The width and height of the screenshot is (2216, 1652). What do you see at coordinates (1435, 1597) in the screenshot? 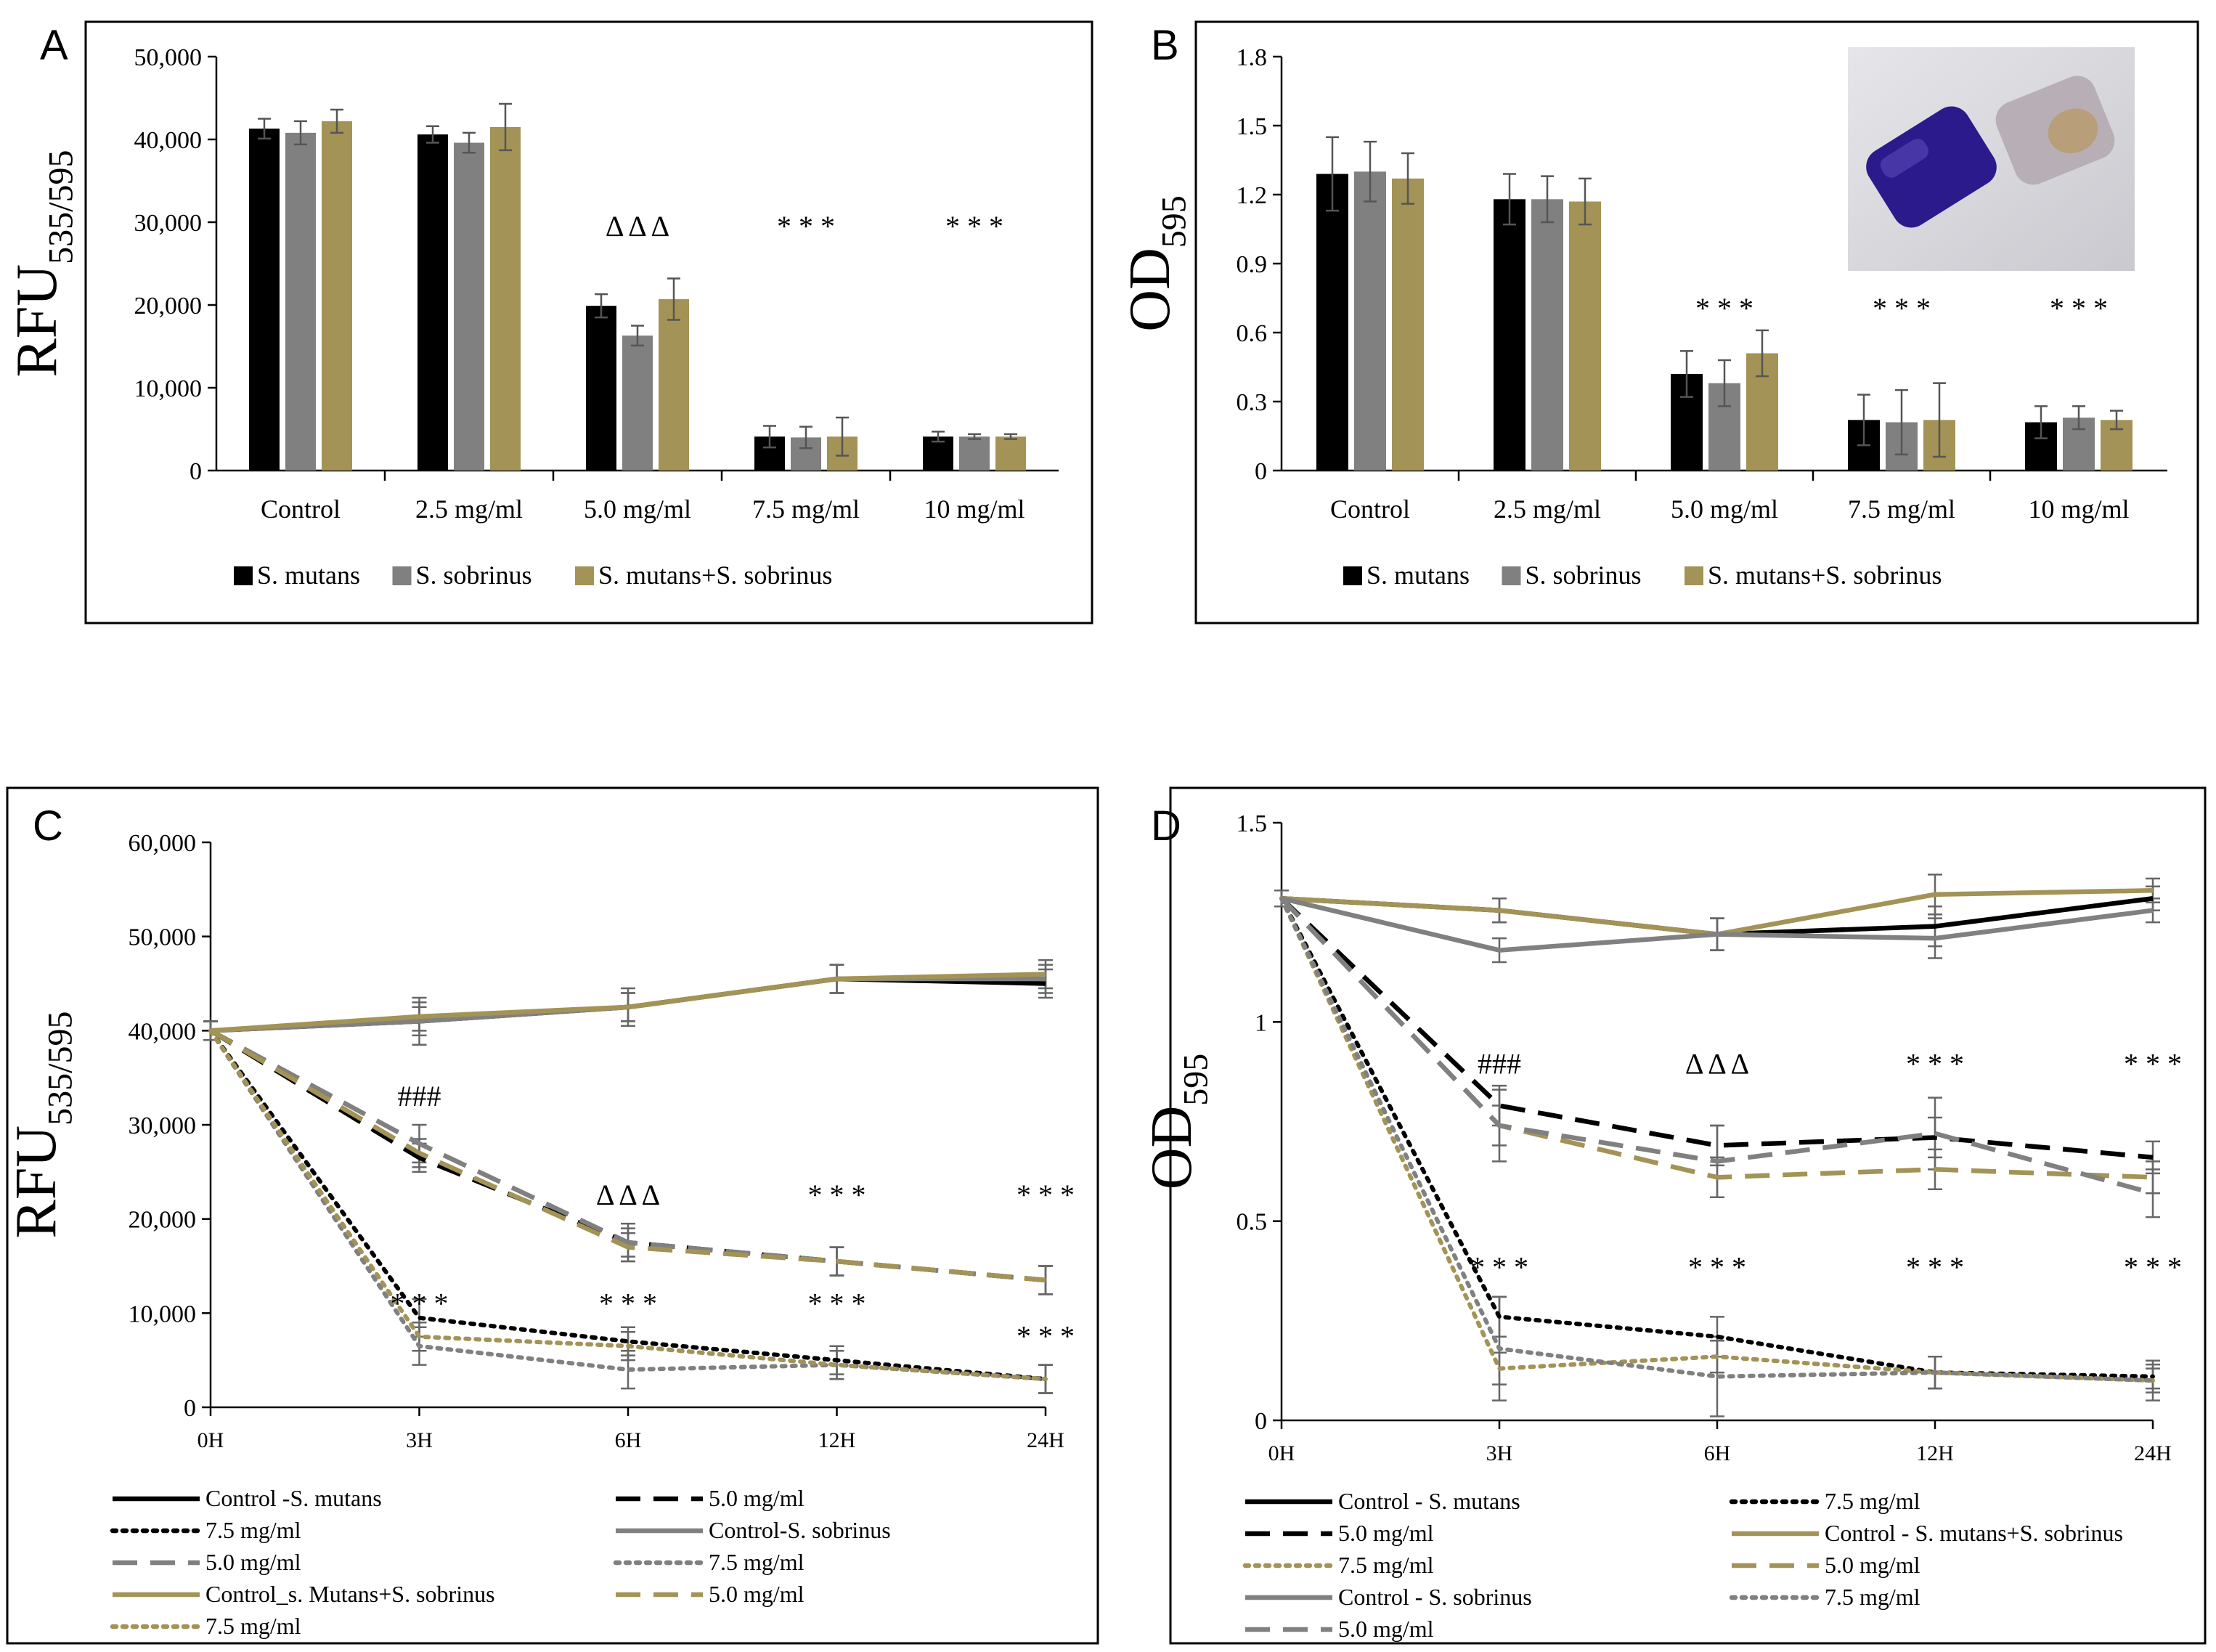
I see `legend-label: Control - S. sobrinus` at bounding box center [1435, 1597].